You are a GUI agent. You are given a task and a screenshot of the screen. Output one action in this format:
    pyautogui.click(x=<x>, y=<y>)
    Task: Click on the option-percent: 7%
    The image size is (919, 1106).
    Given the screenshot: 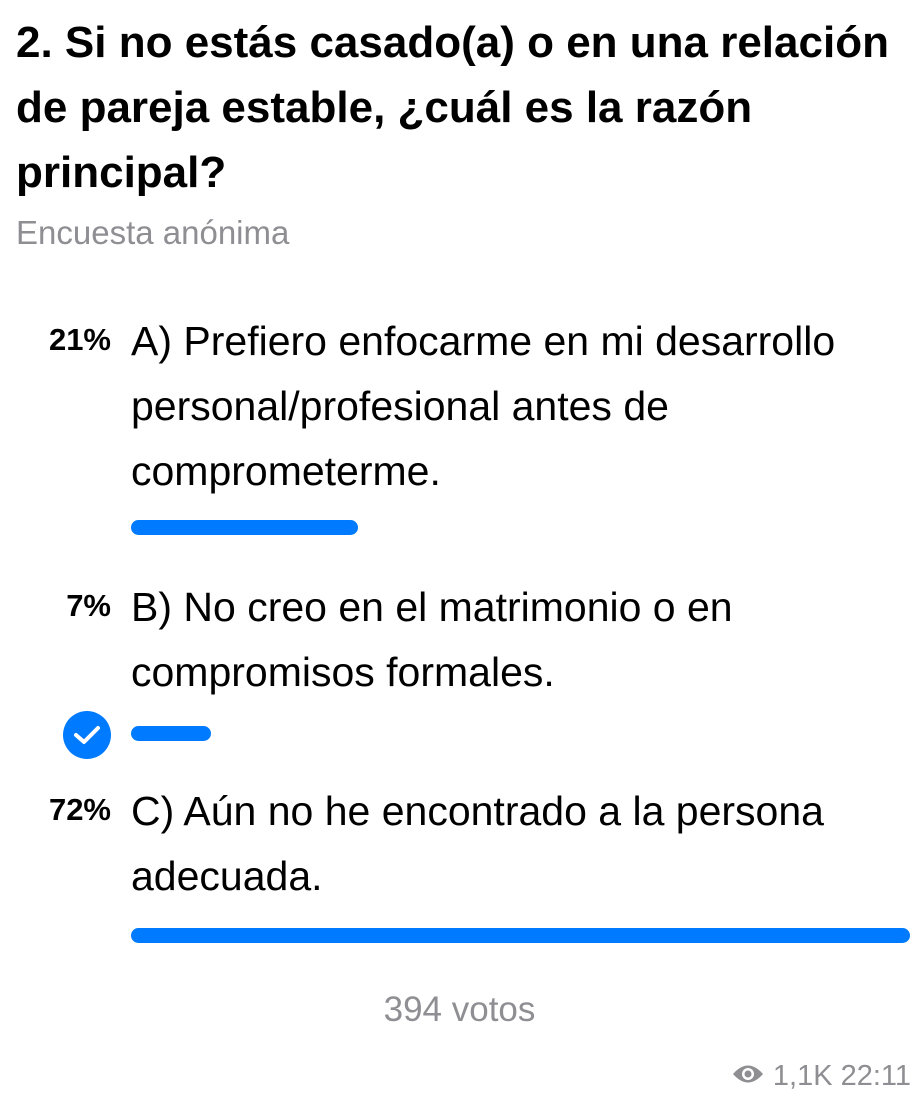 What is the action you would take?
    pyautogui.click(x=88, y=605)
    